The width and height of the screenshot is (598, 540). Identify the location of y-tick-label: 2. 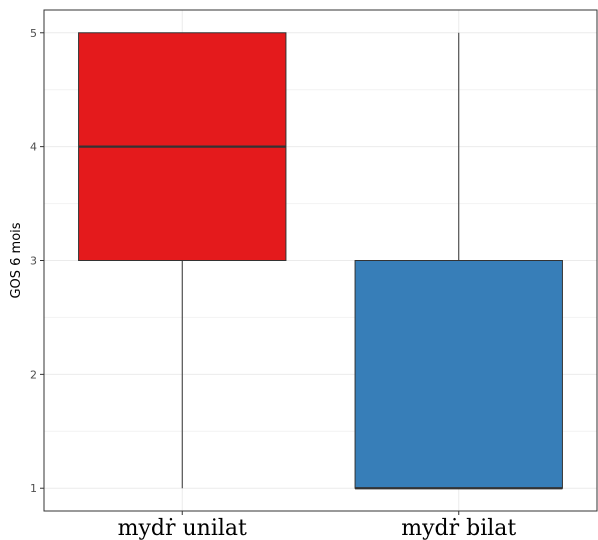
(33, 374).